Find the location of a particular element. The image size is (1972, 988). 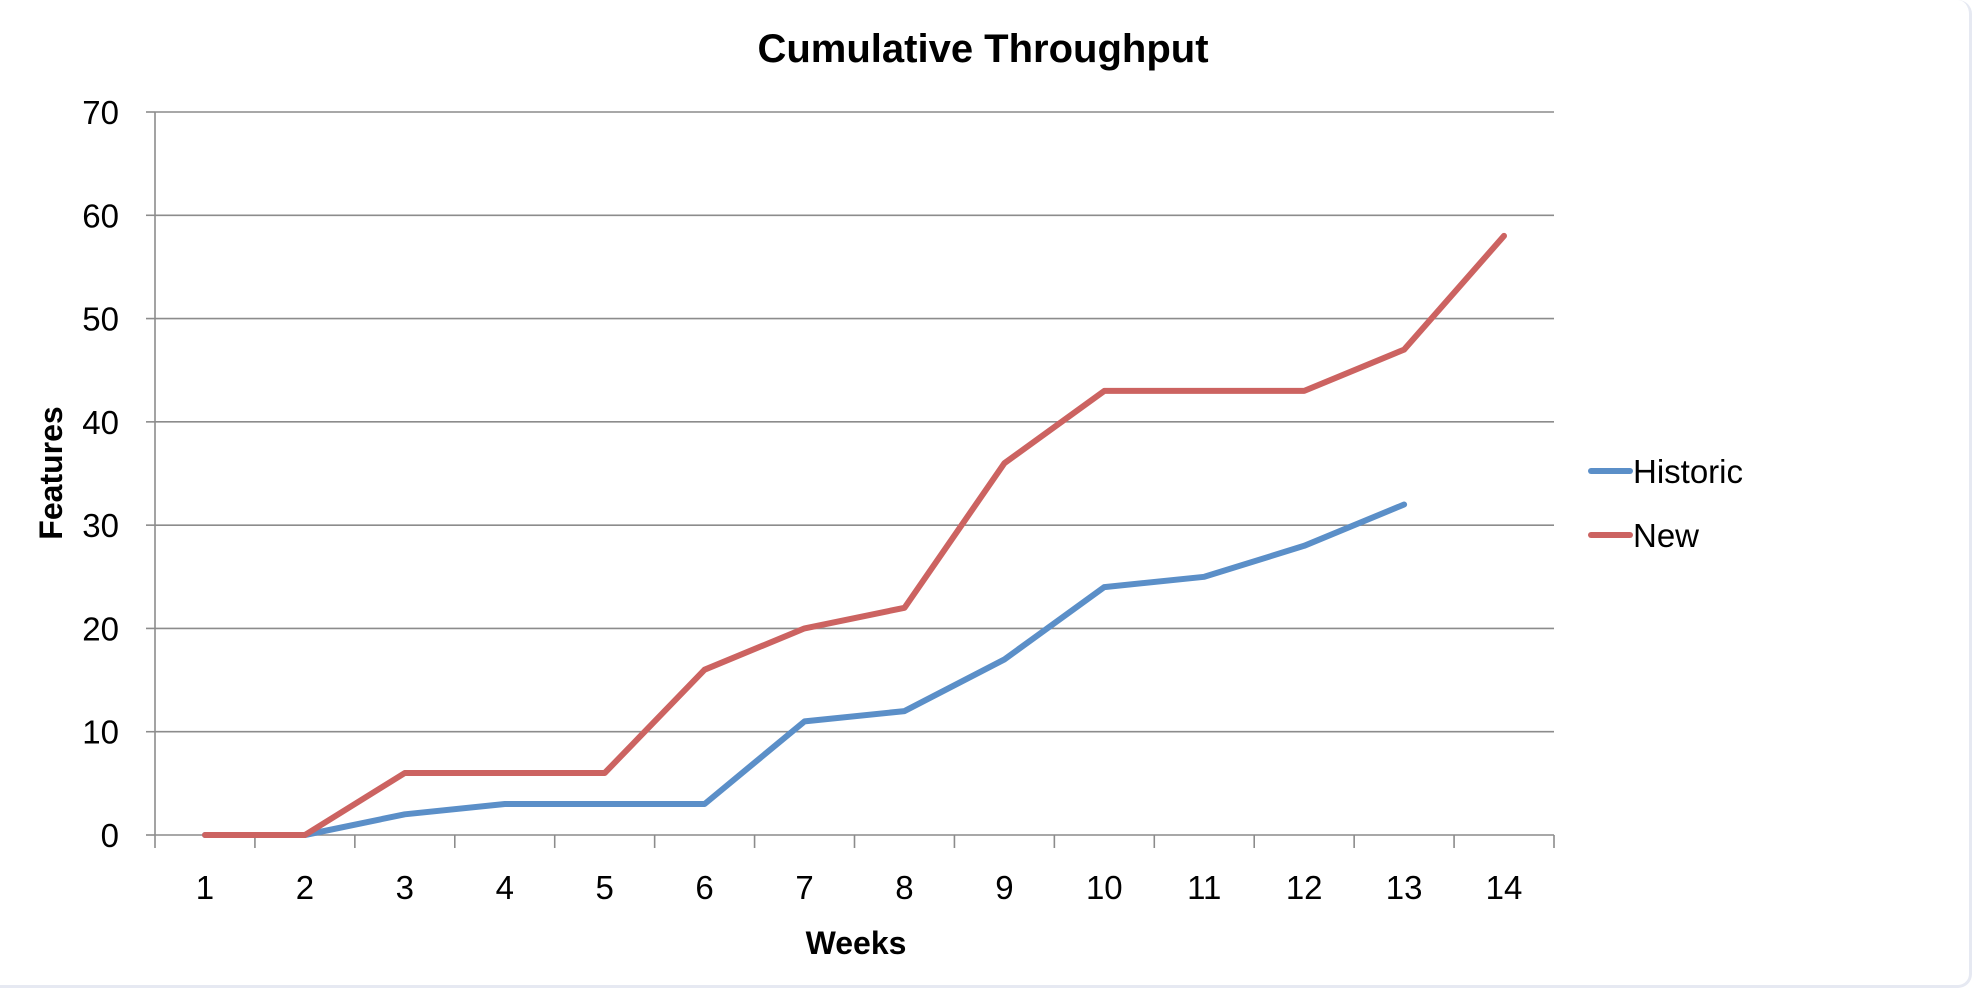

x-tick-label: 5 is located at coordinates (604, 887).